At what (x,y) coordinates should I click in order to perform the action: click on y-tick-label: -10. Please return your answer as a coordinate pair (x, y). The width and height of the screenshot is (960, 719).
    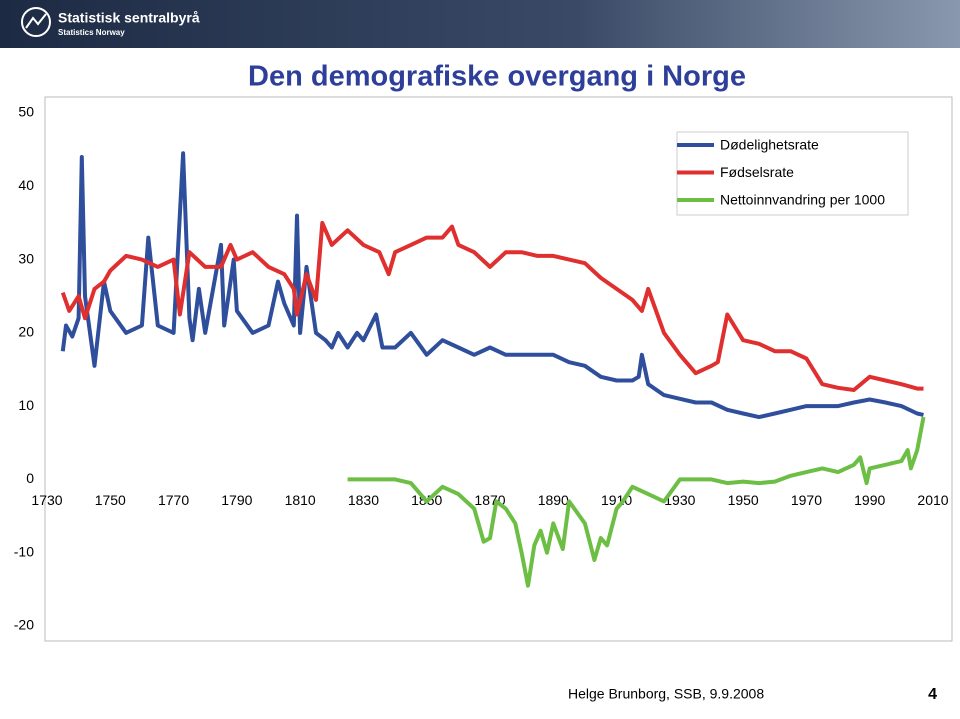
    Looking at the image, I should click on (24, 551).